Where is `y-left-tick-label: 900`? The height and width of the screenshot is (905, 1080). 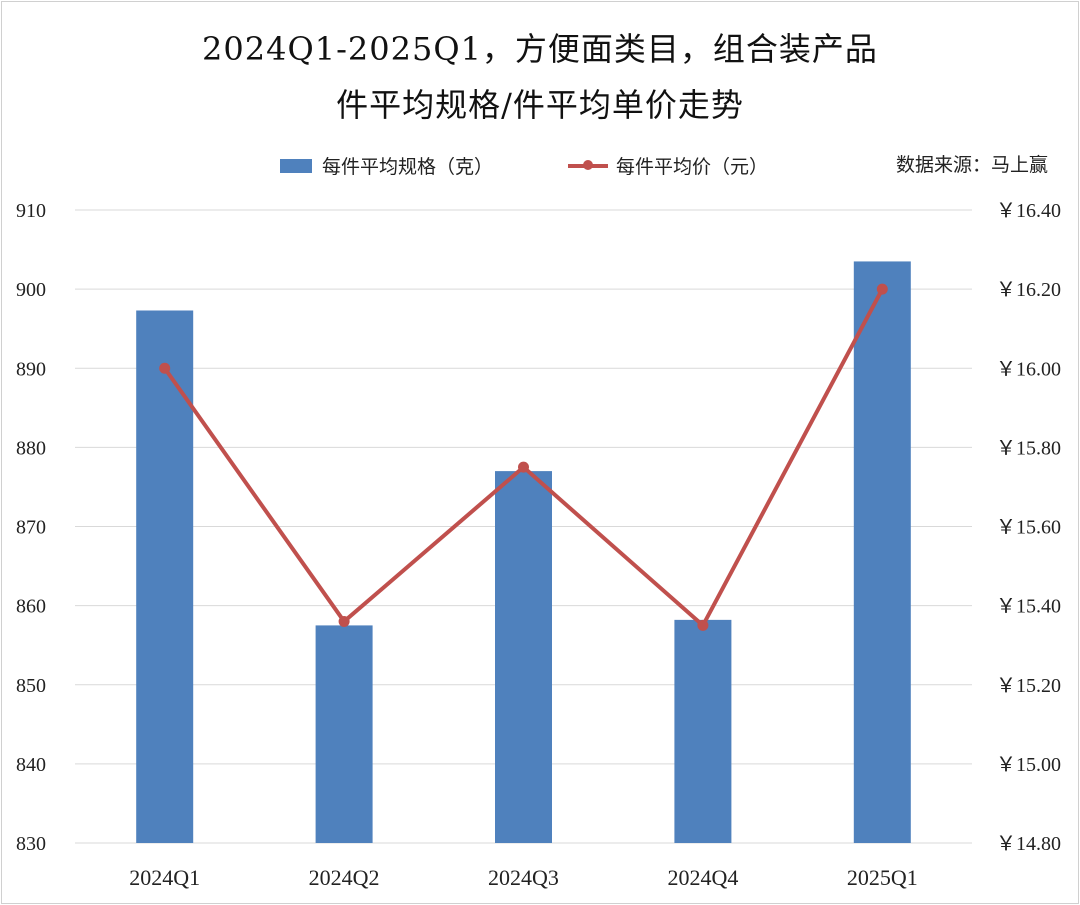
y-left-tick-label: 900 is located at coordinates (31, 290).